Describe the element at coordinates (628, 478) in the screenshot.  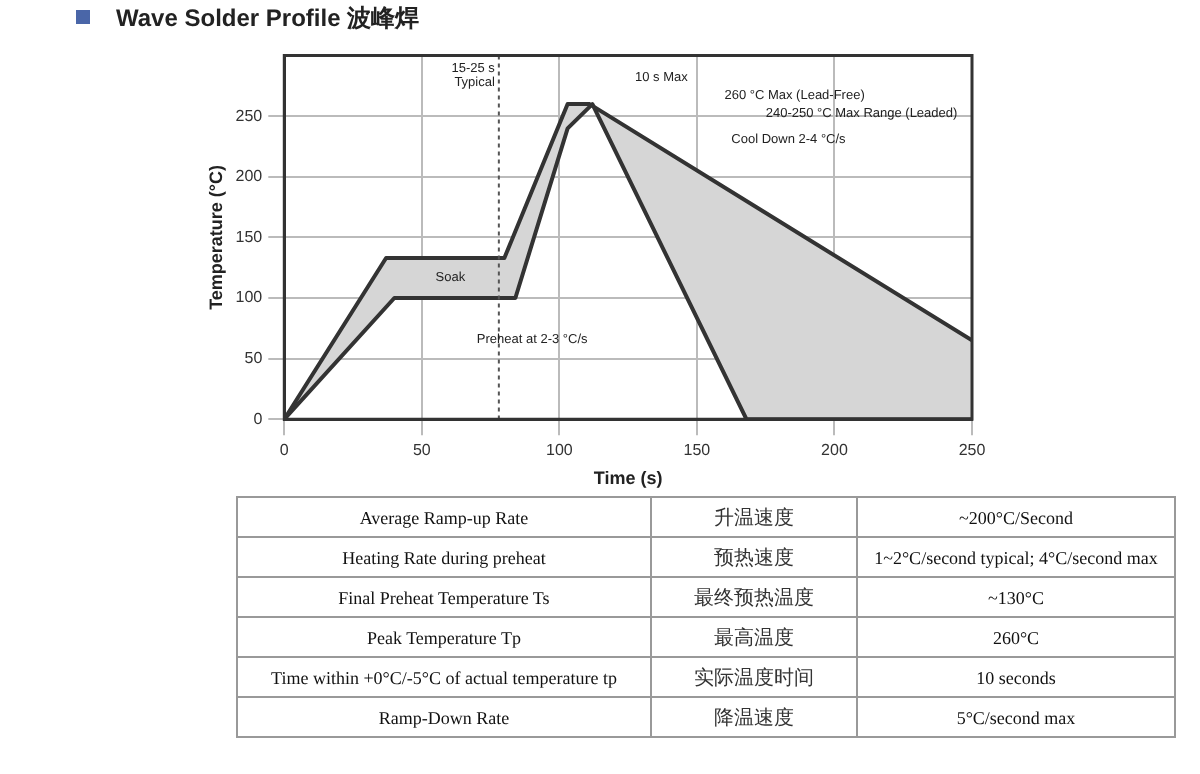
I see `x-axis-title: Time (s)` at that location.